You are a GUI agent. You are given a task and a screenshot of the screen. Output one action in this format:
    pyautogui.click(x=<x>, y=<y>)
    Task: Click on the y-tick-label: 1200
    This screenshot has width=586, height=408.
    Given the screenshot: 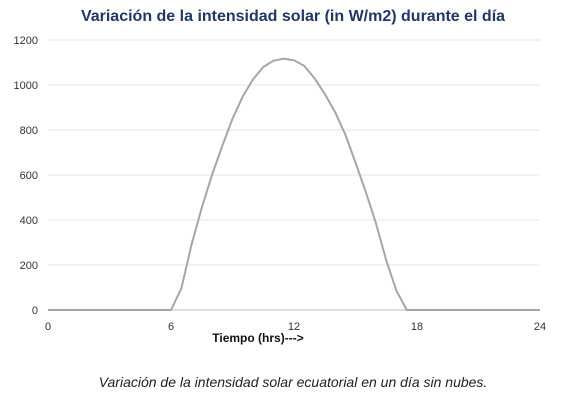 What is the action you would take?
    pyautogui.click(x=26, y=41)
    